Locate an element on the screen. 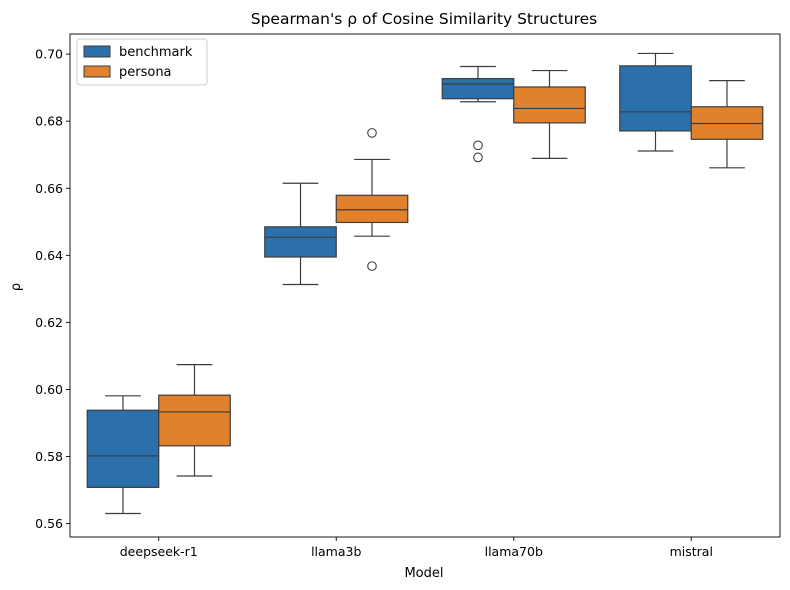 Image resolution: width=790 pixels, height=590 pixels. x-tick-label: llama3b is located at coordinates (336, 551).